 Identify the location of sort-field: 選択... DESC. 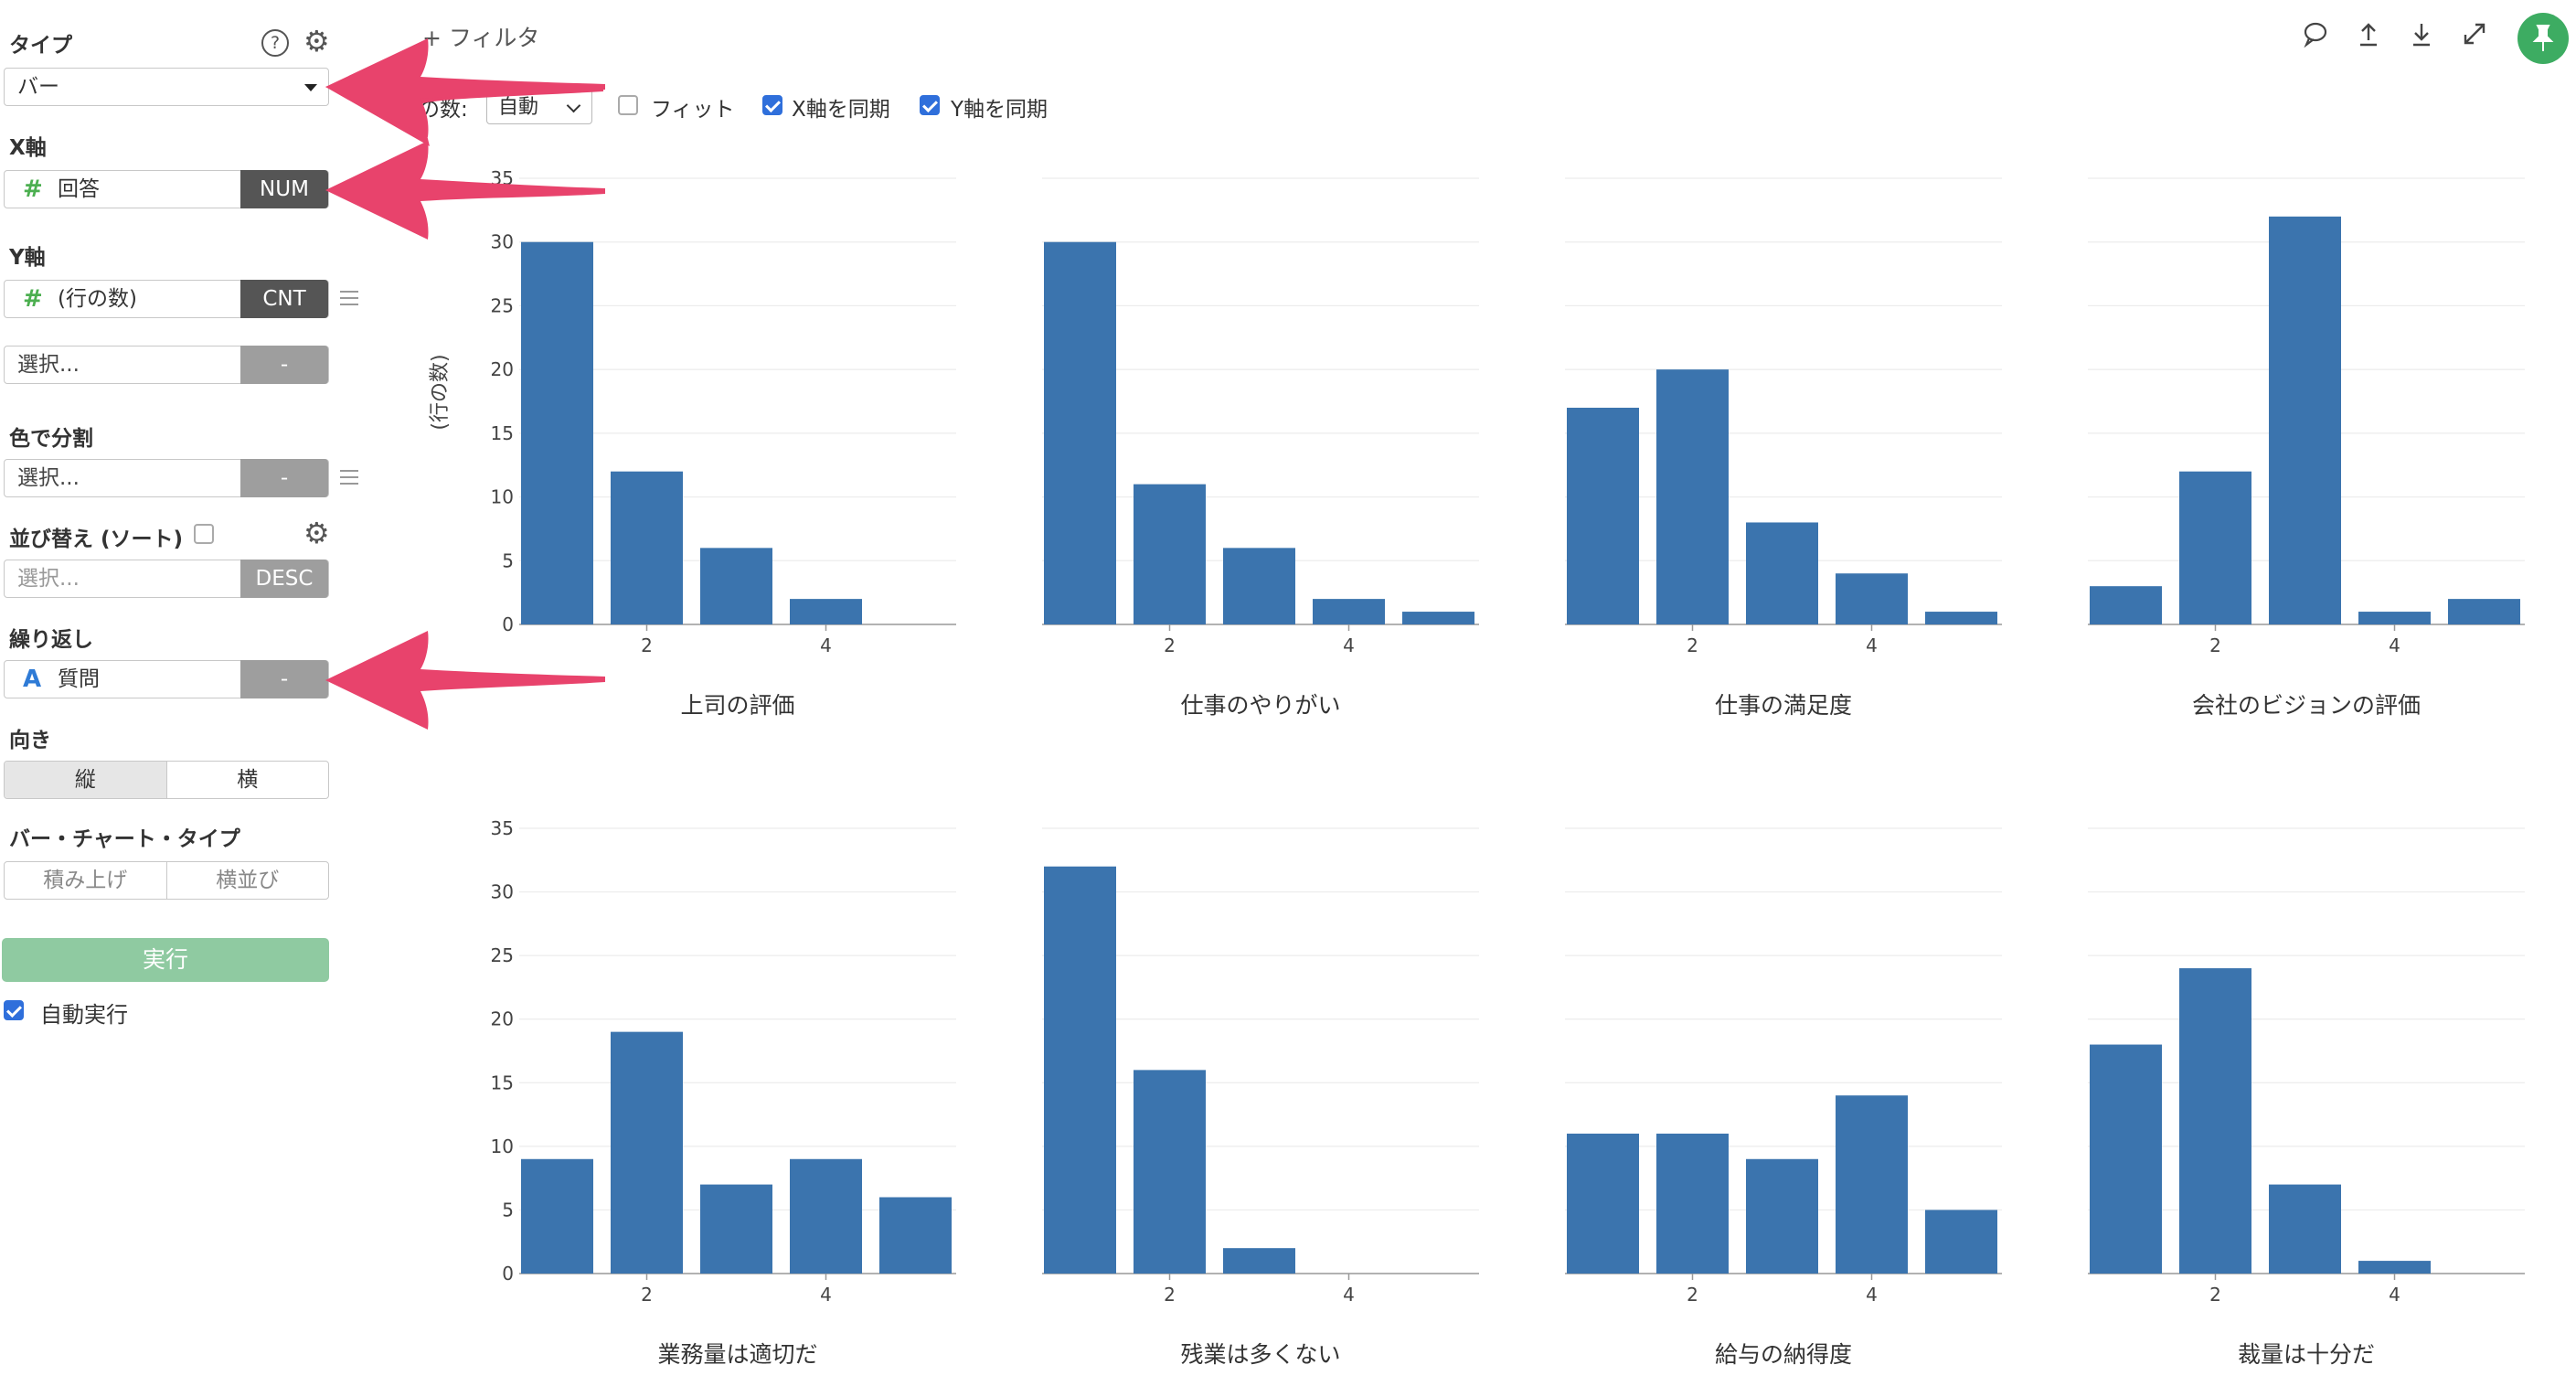
(166, 579).